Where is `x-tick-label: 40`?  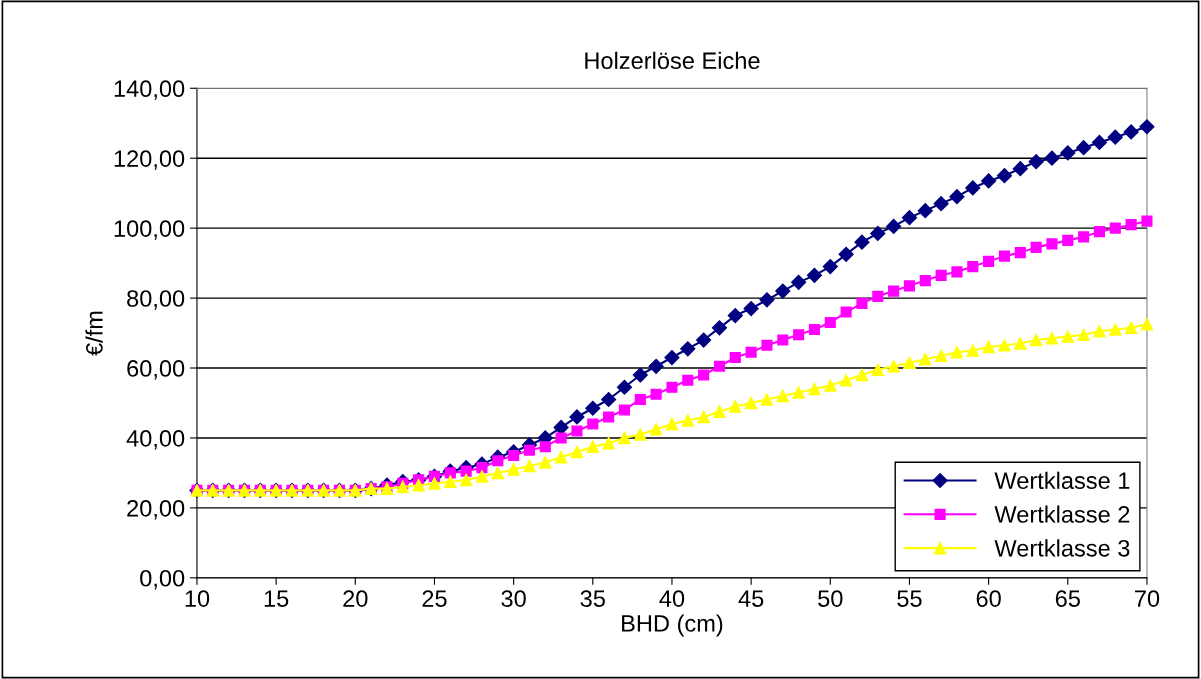
x-tick-label: 40 is located at coordinates (672, 598).